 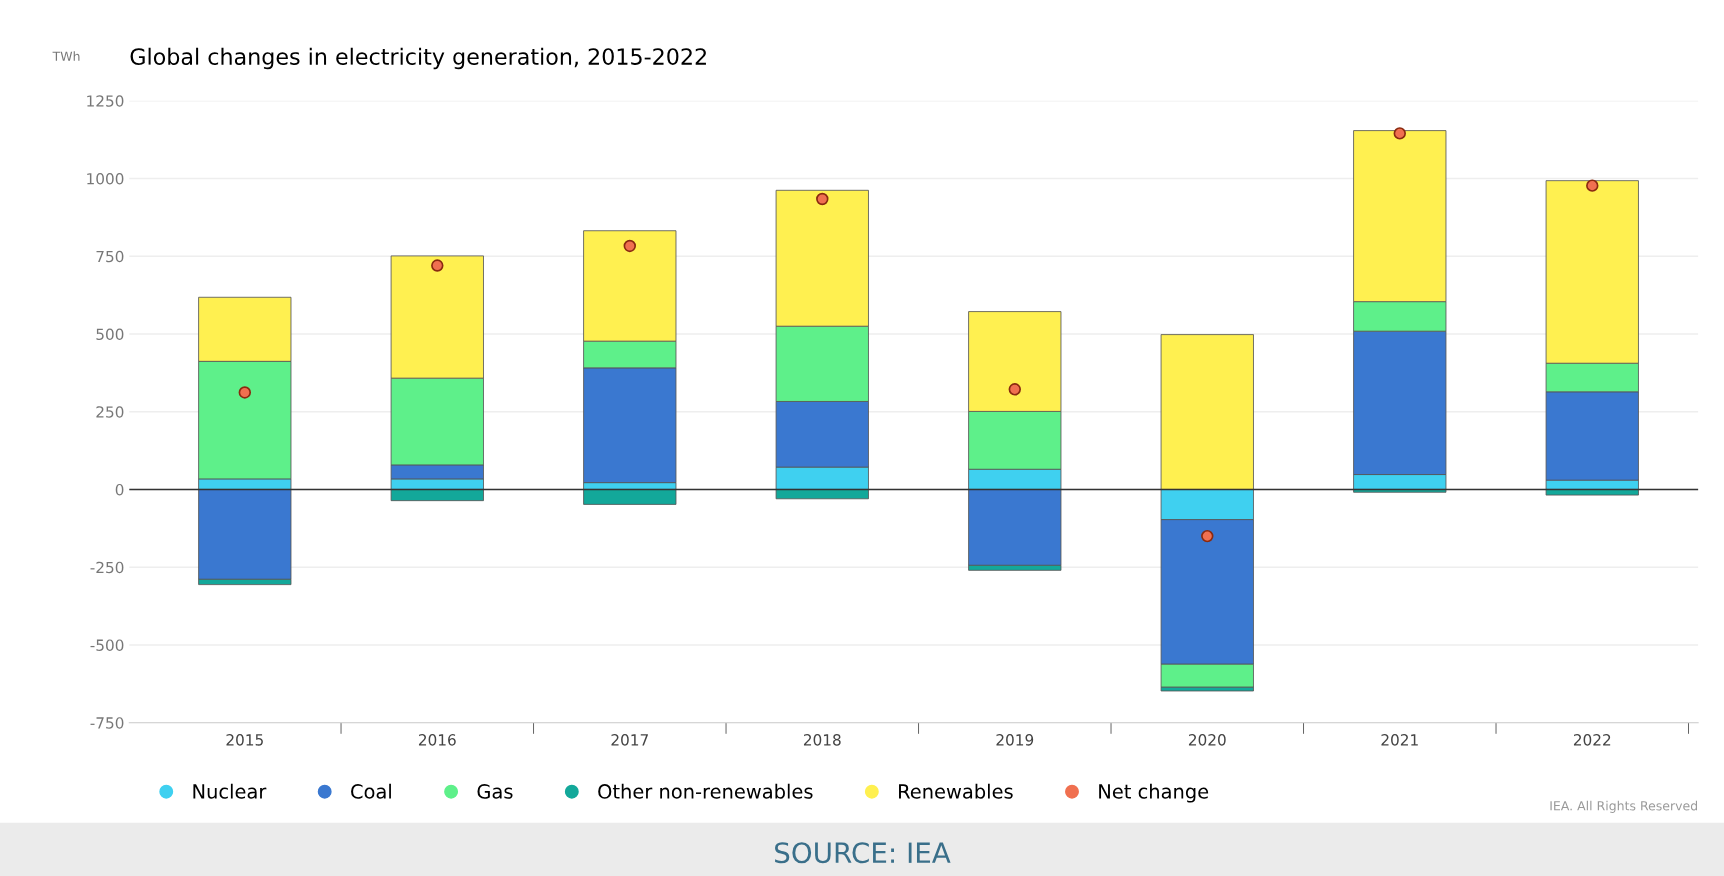 I want to click on source-note: SOURCE: IEA, so click(x=863, y=853).